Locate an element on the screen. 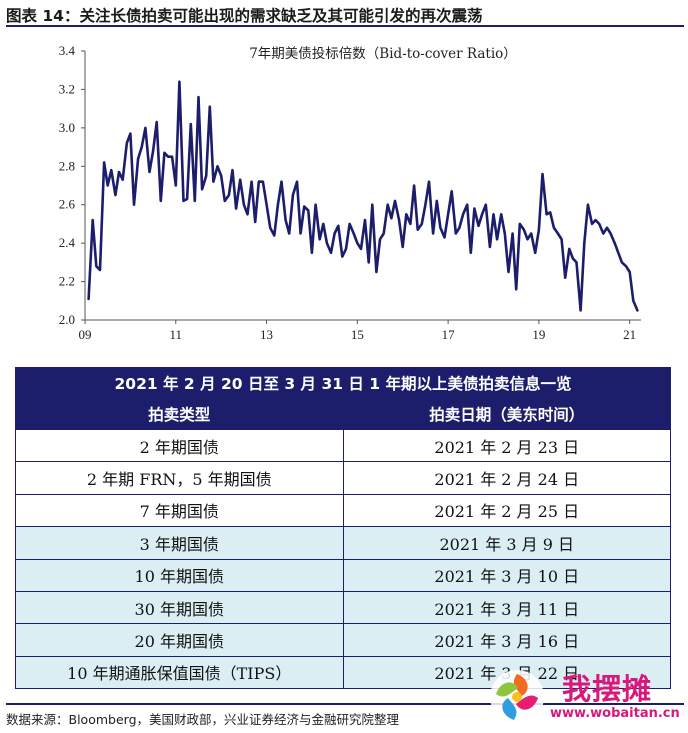  y-tick-label: 2.2 is located at coordinates (67, 281).